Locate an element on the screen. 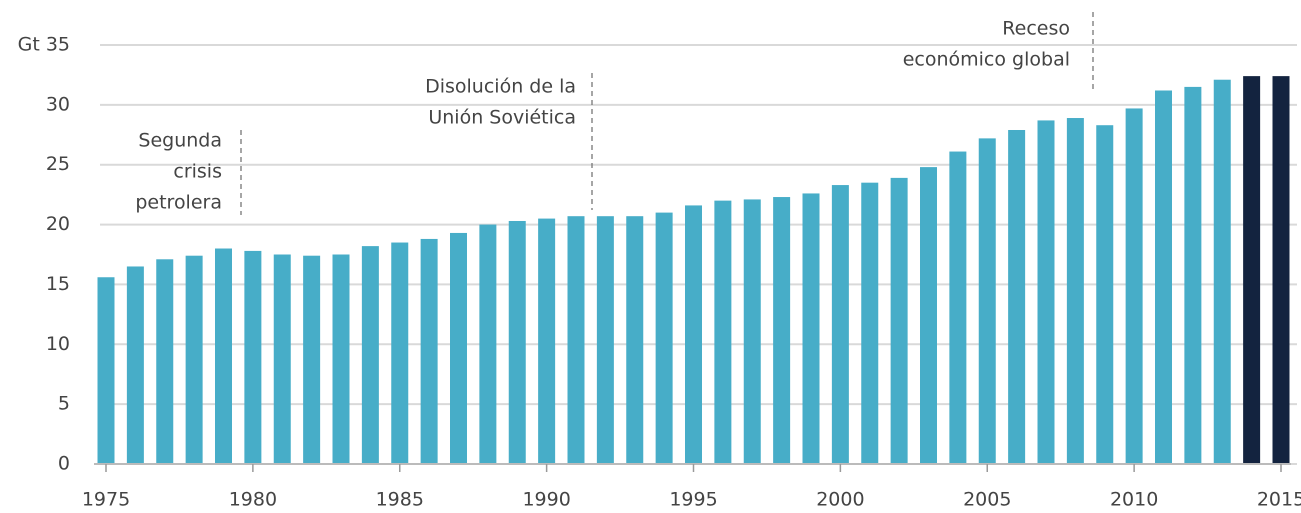  annotation-text: Segunda is located at coordinates (180, 141).